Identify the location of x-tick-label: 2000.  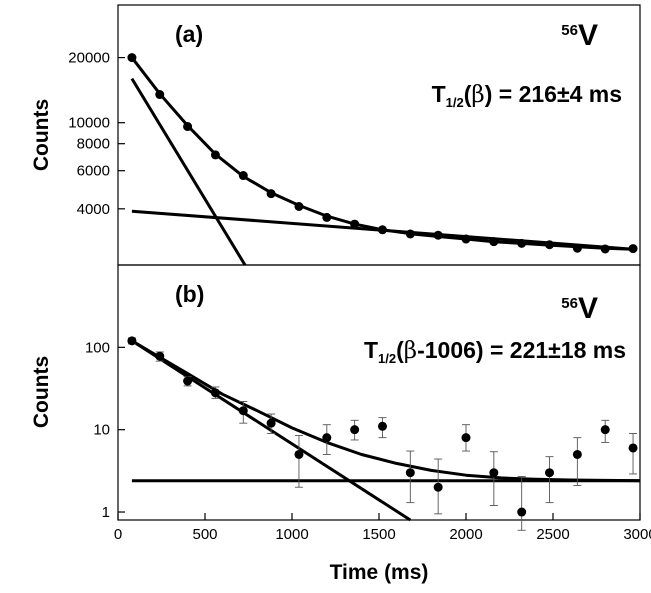
(465, 534).